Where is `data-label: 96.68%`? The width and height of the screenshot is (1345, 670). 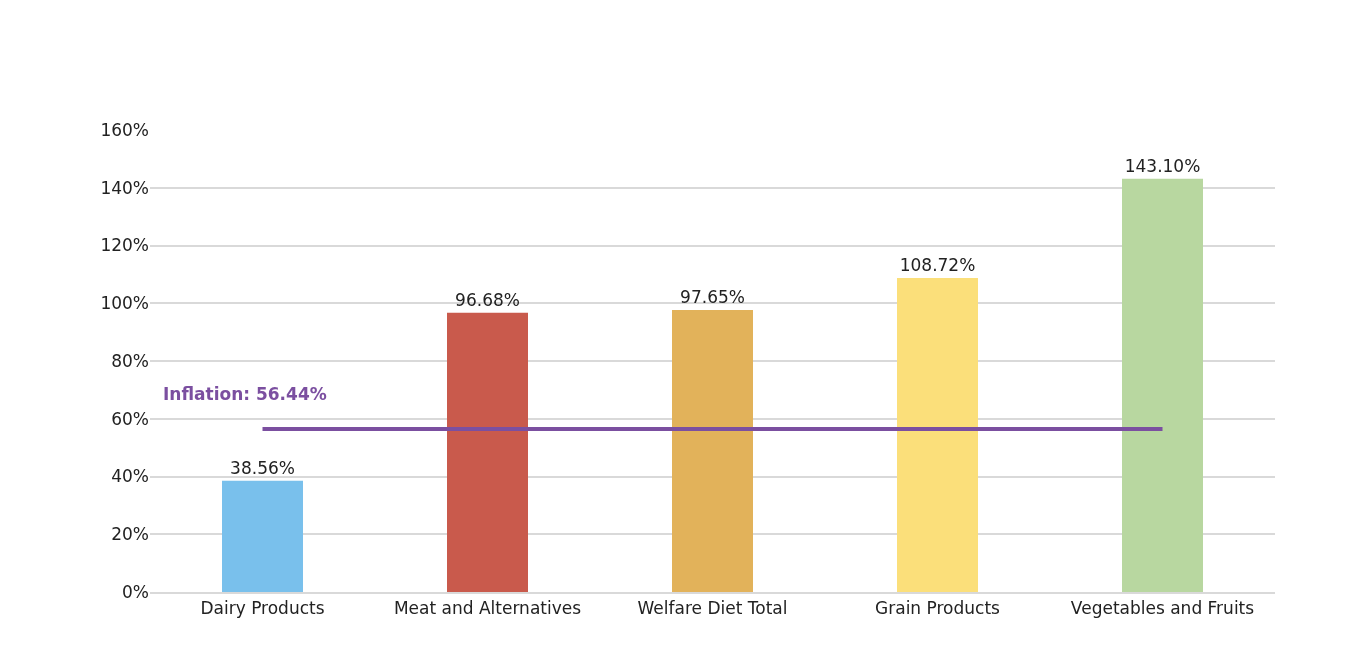
data-label: 96.68% is located at coordinates (487, 299).